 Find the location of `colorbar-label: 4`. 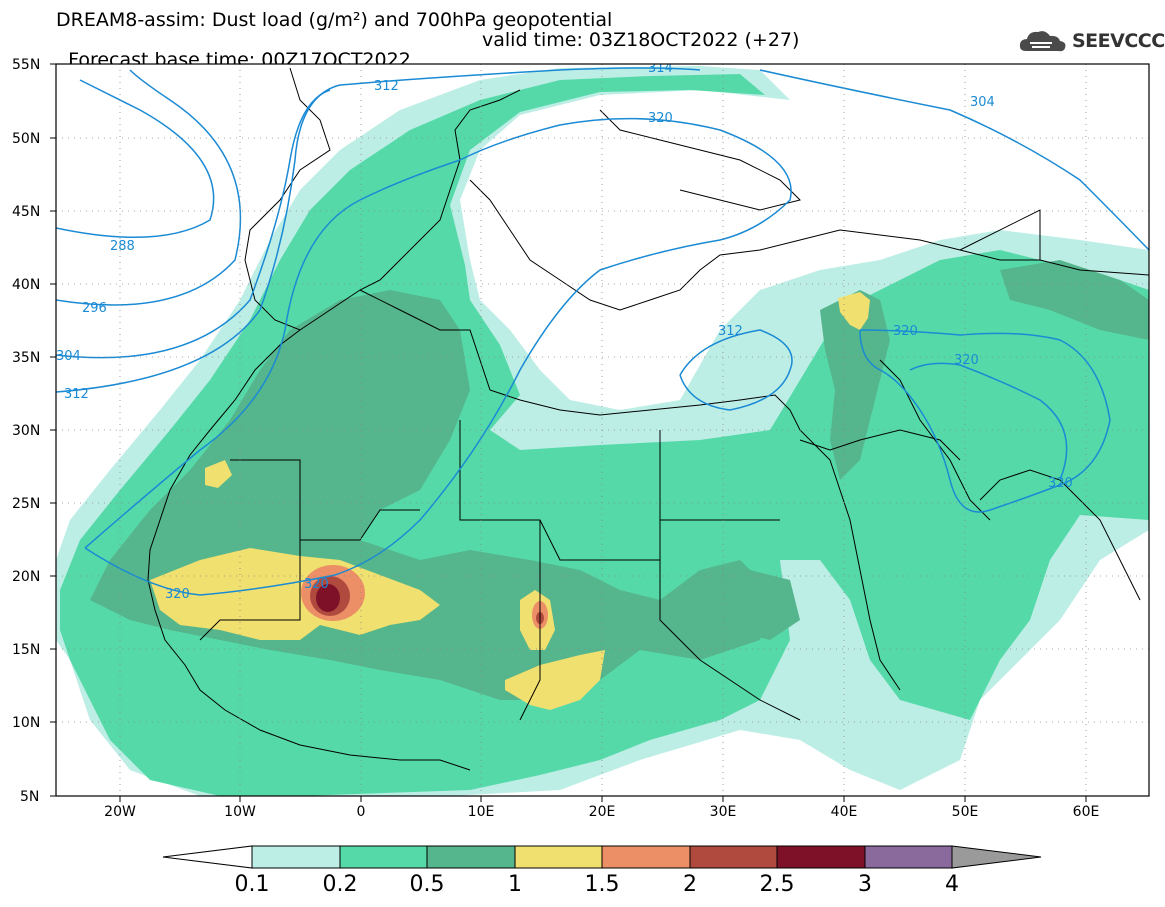

colorbar-label: 4 is located at coordinates (952, 884).